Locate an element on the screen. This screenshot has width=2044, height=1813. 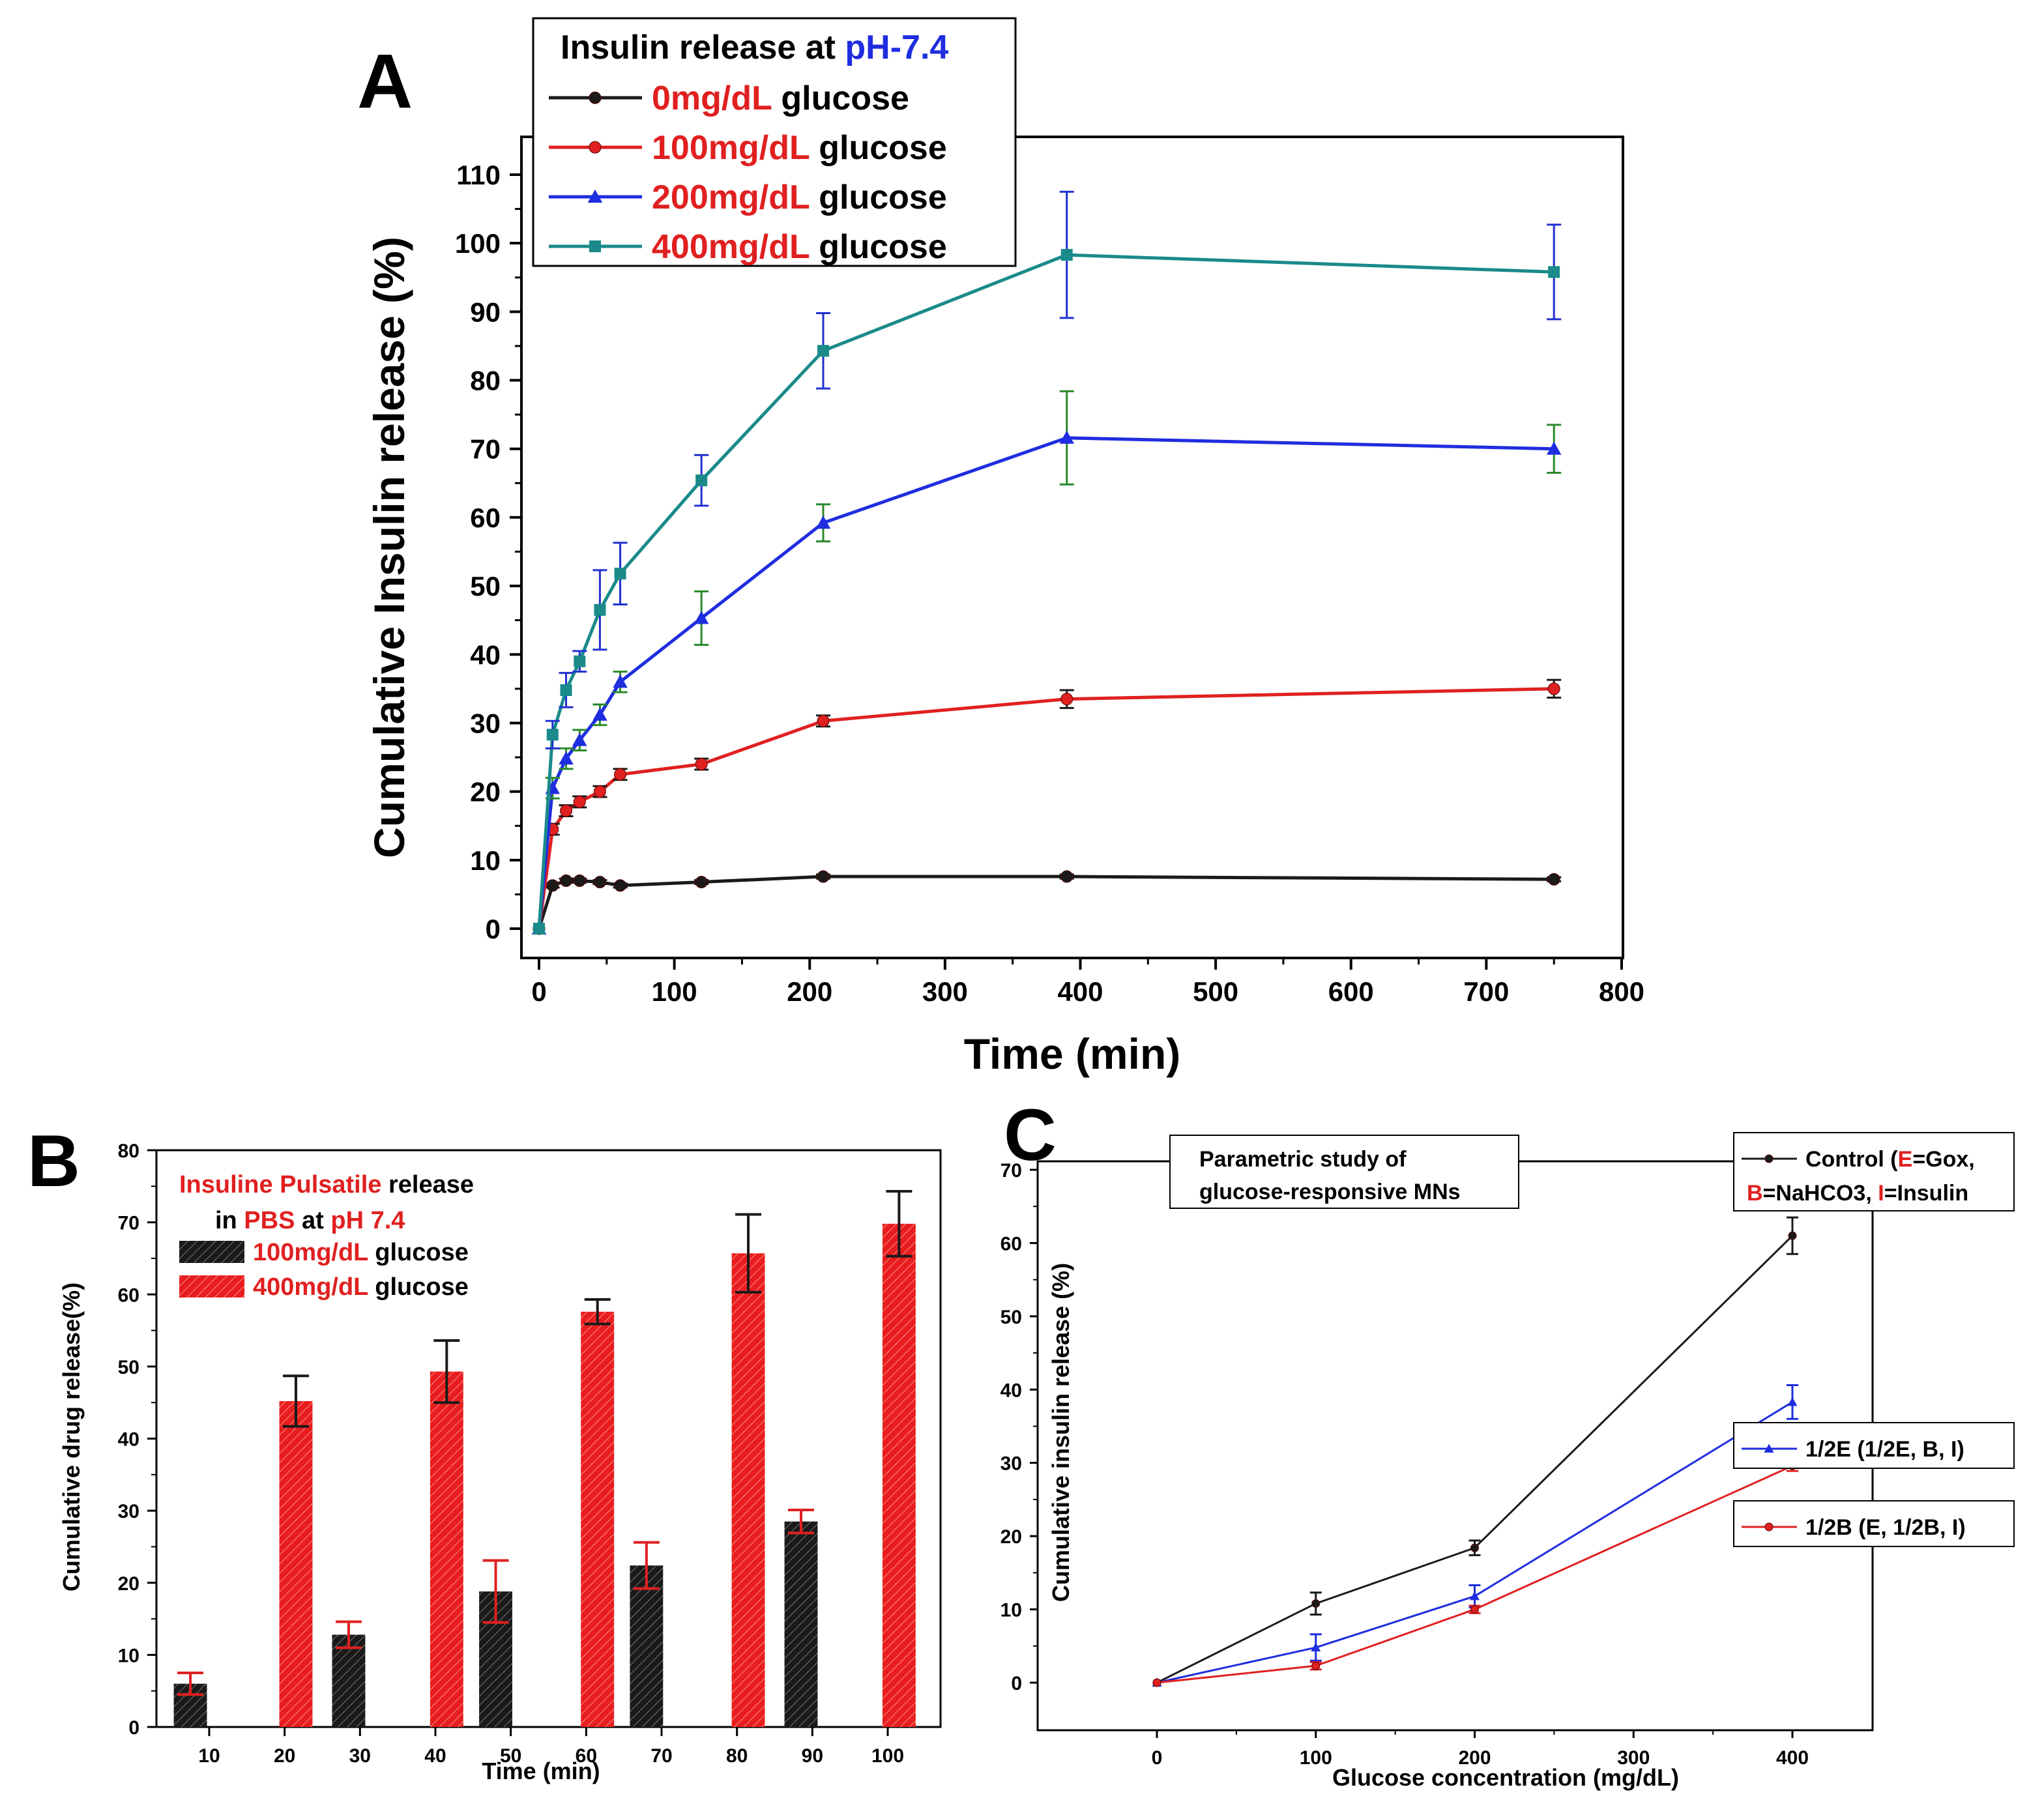
legend-title-line-2-part-2: at is located at coordinates (312, 1220).